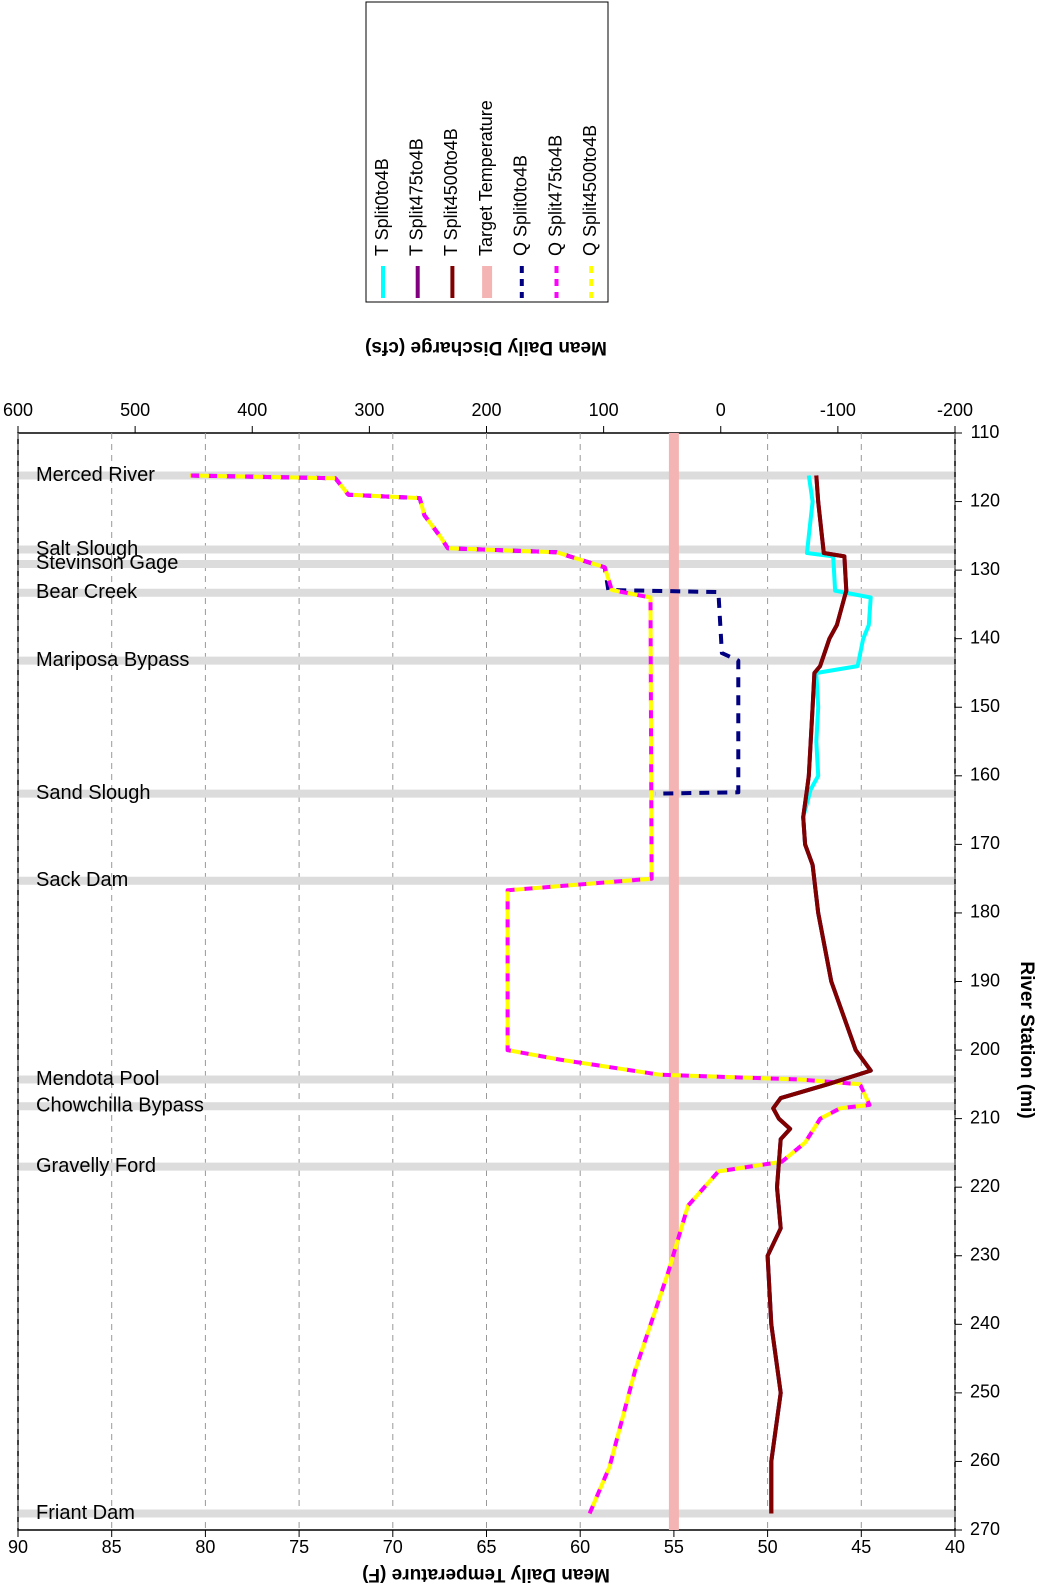 This screenshot has width=1038, height=1587. Describe the element at coordinates (486, 1547) in the screenshot. I see `y-tick-label: 65` at that location.